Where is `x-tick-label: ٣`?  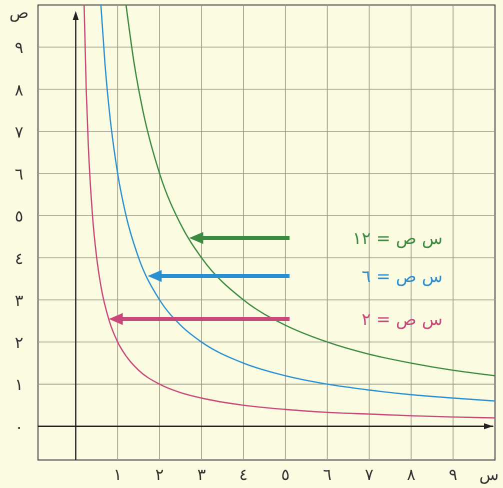 x-tick-label: ٣ is located at coordinates (201, 474).